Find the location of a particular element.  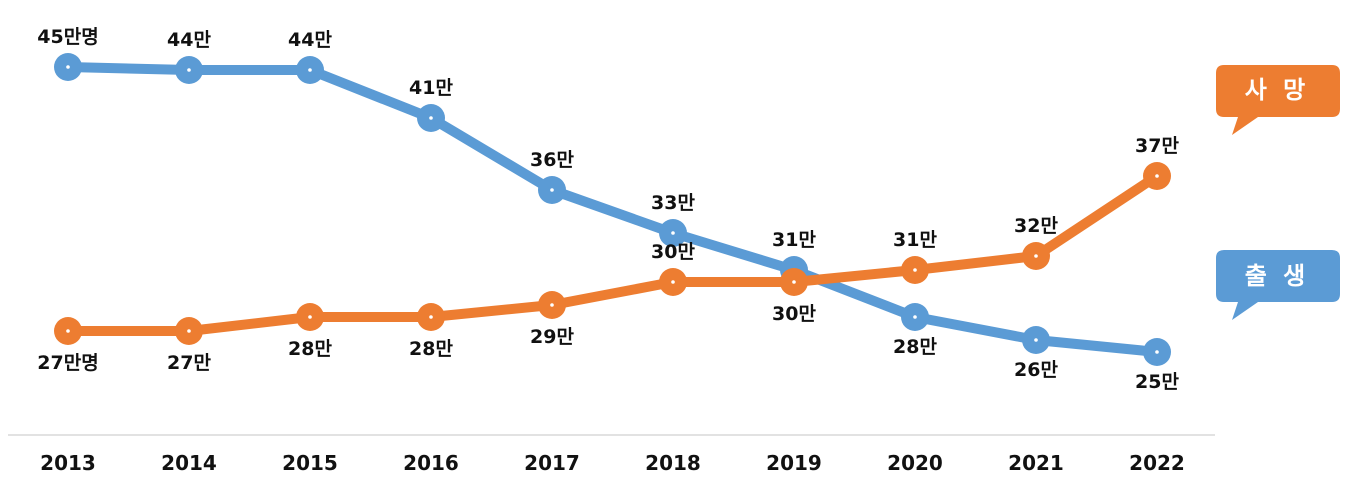

x-tick-label: 2022 is located at coordinates (1157, 463).